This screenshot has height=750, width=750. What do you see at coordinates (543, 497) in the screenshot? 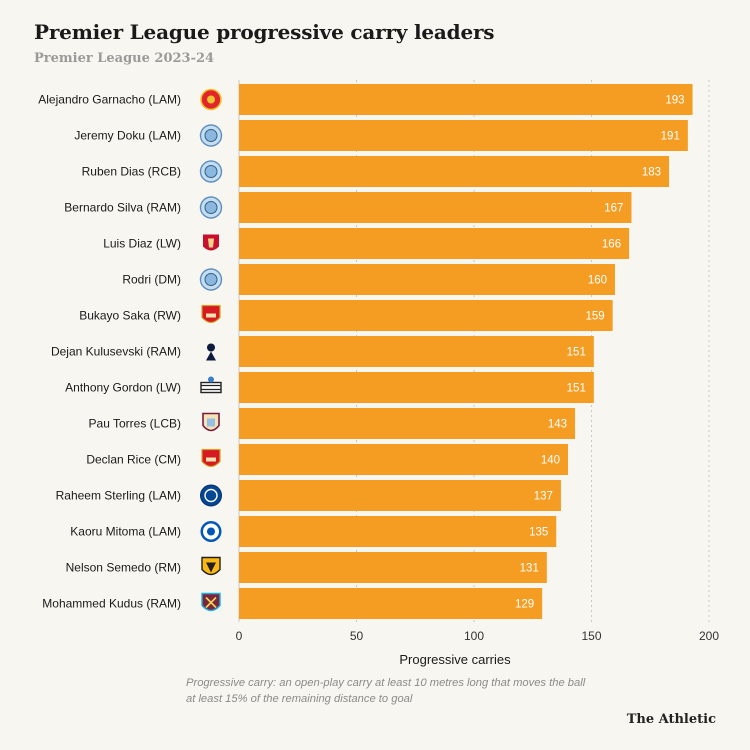
I see `bar-value-label: 137` at bounding box center [543, 497].